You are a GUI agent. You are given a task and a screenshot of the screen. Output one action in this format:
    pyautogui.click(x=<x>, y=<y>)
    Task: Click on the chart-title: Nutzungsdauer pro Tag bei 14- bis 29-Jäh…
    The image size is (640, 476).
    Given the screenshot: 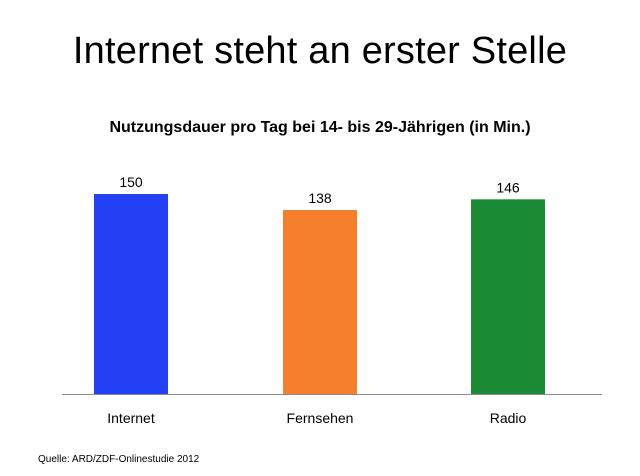 What is the action you would take?
    pyautogui.click(x=320, y=127)
    